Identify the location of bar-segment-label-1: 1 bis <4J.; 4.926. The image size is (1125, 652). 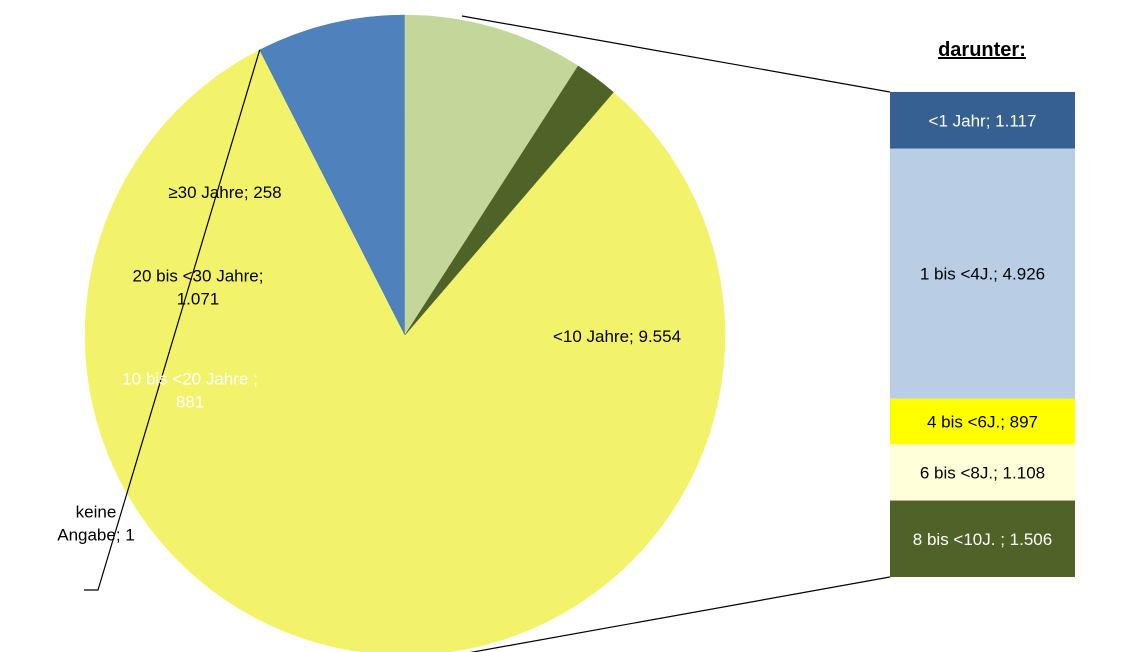
(982, 274).